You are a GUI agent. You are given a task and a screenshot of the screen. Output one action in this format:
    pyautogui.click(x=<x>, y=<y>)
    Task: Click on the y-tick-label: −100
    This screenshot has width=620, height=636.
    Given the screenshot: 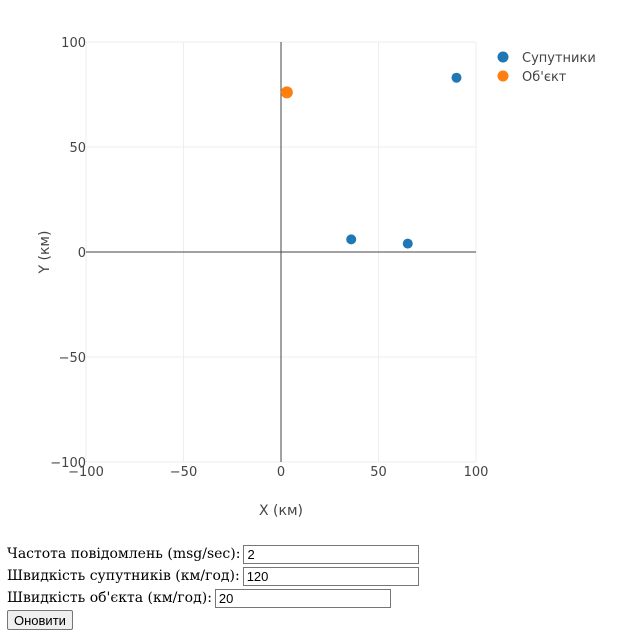 What is the action you would take?
    pyautogui.click(x=68, y=463)
    